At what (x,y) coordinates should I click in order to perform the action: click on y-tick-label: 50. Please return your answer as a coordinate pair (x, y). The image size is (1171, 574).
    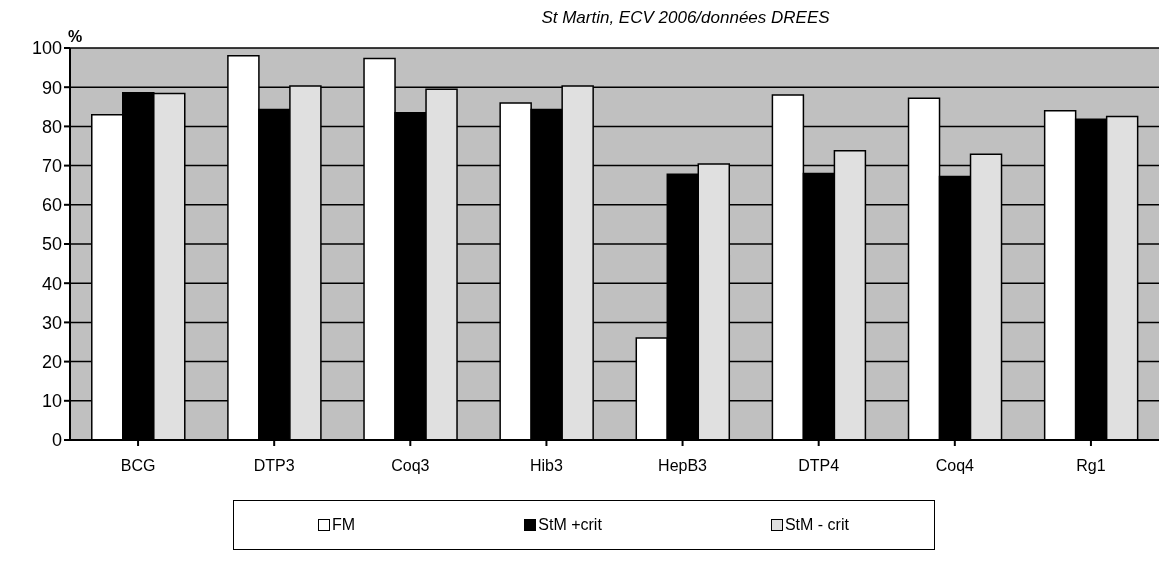
    Looking at the image, I should click on (51, 244).